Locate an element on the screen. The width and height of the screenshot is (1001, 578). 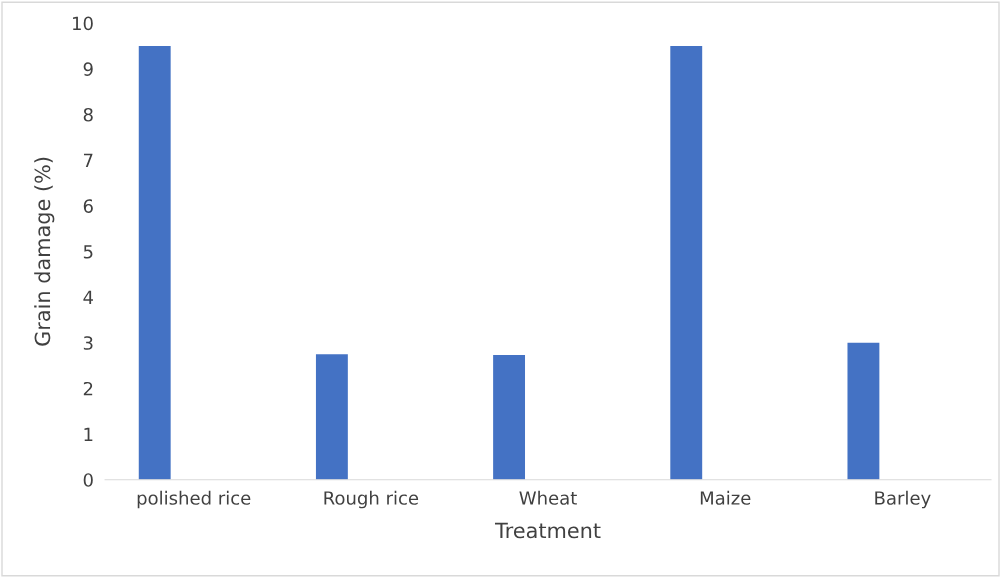
y-tick-label: 10 is located at coordinates (83, 23).